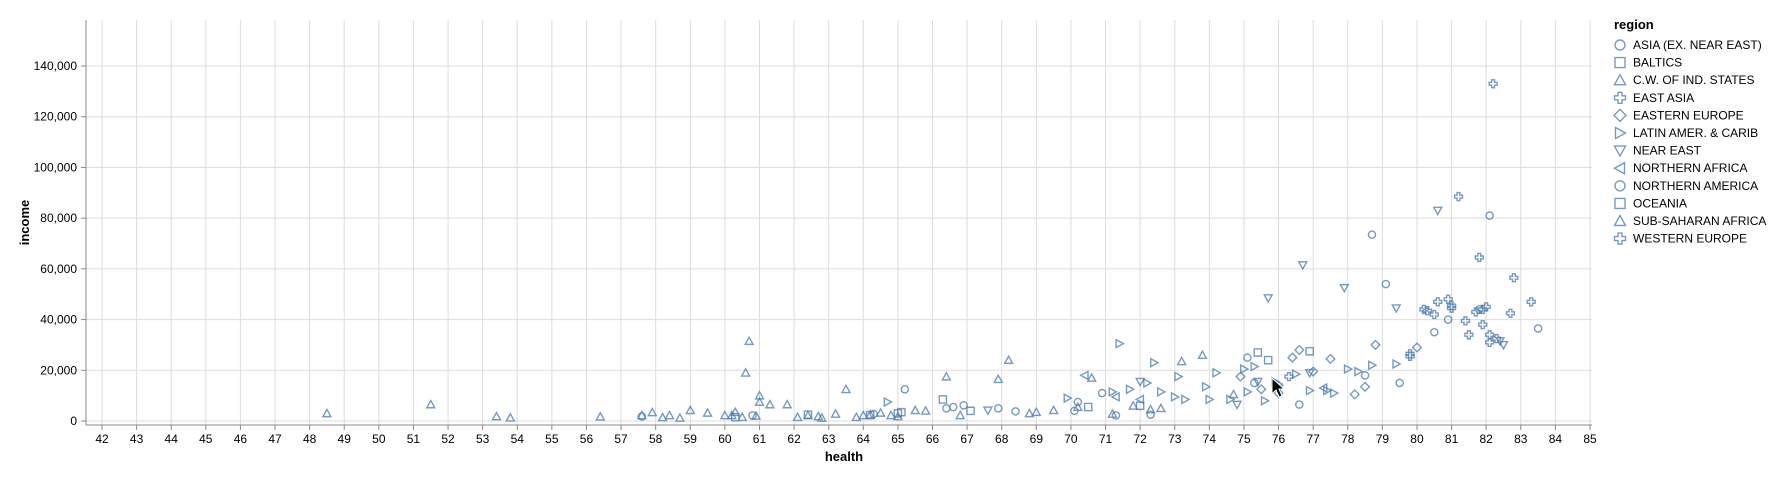 The width and height of the screenshot is (1774, 485). I want to click on legend-label: WESTERN EUROPE, so click(1690, 239).